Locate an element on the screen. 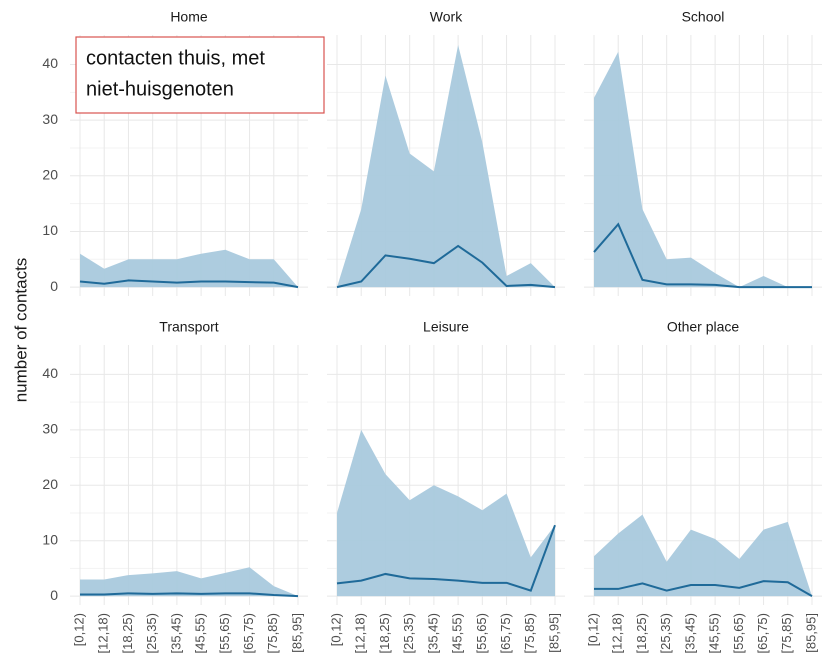 This screenshot has height=671, width=825. panel-title: Home is located at coordinates (189, 17).